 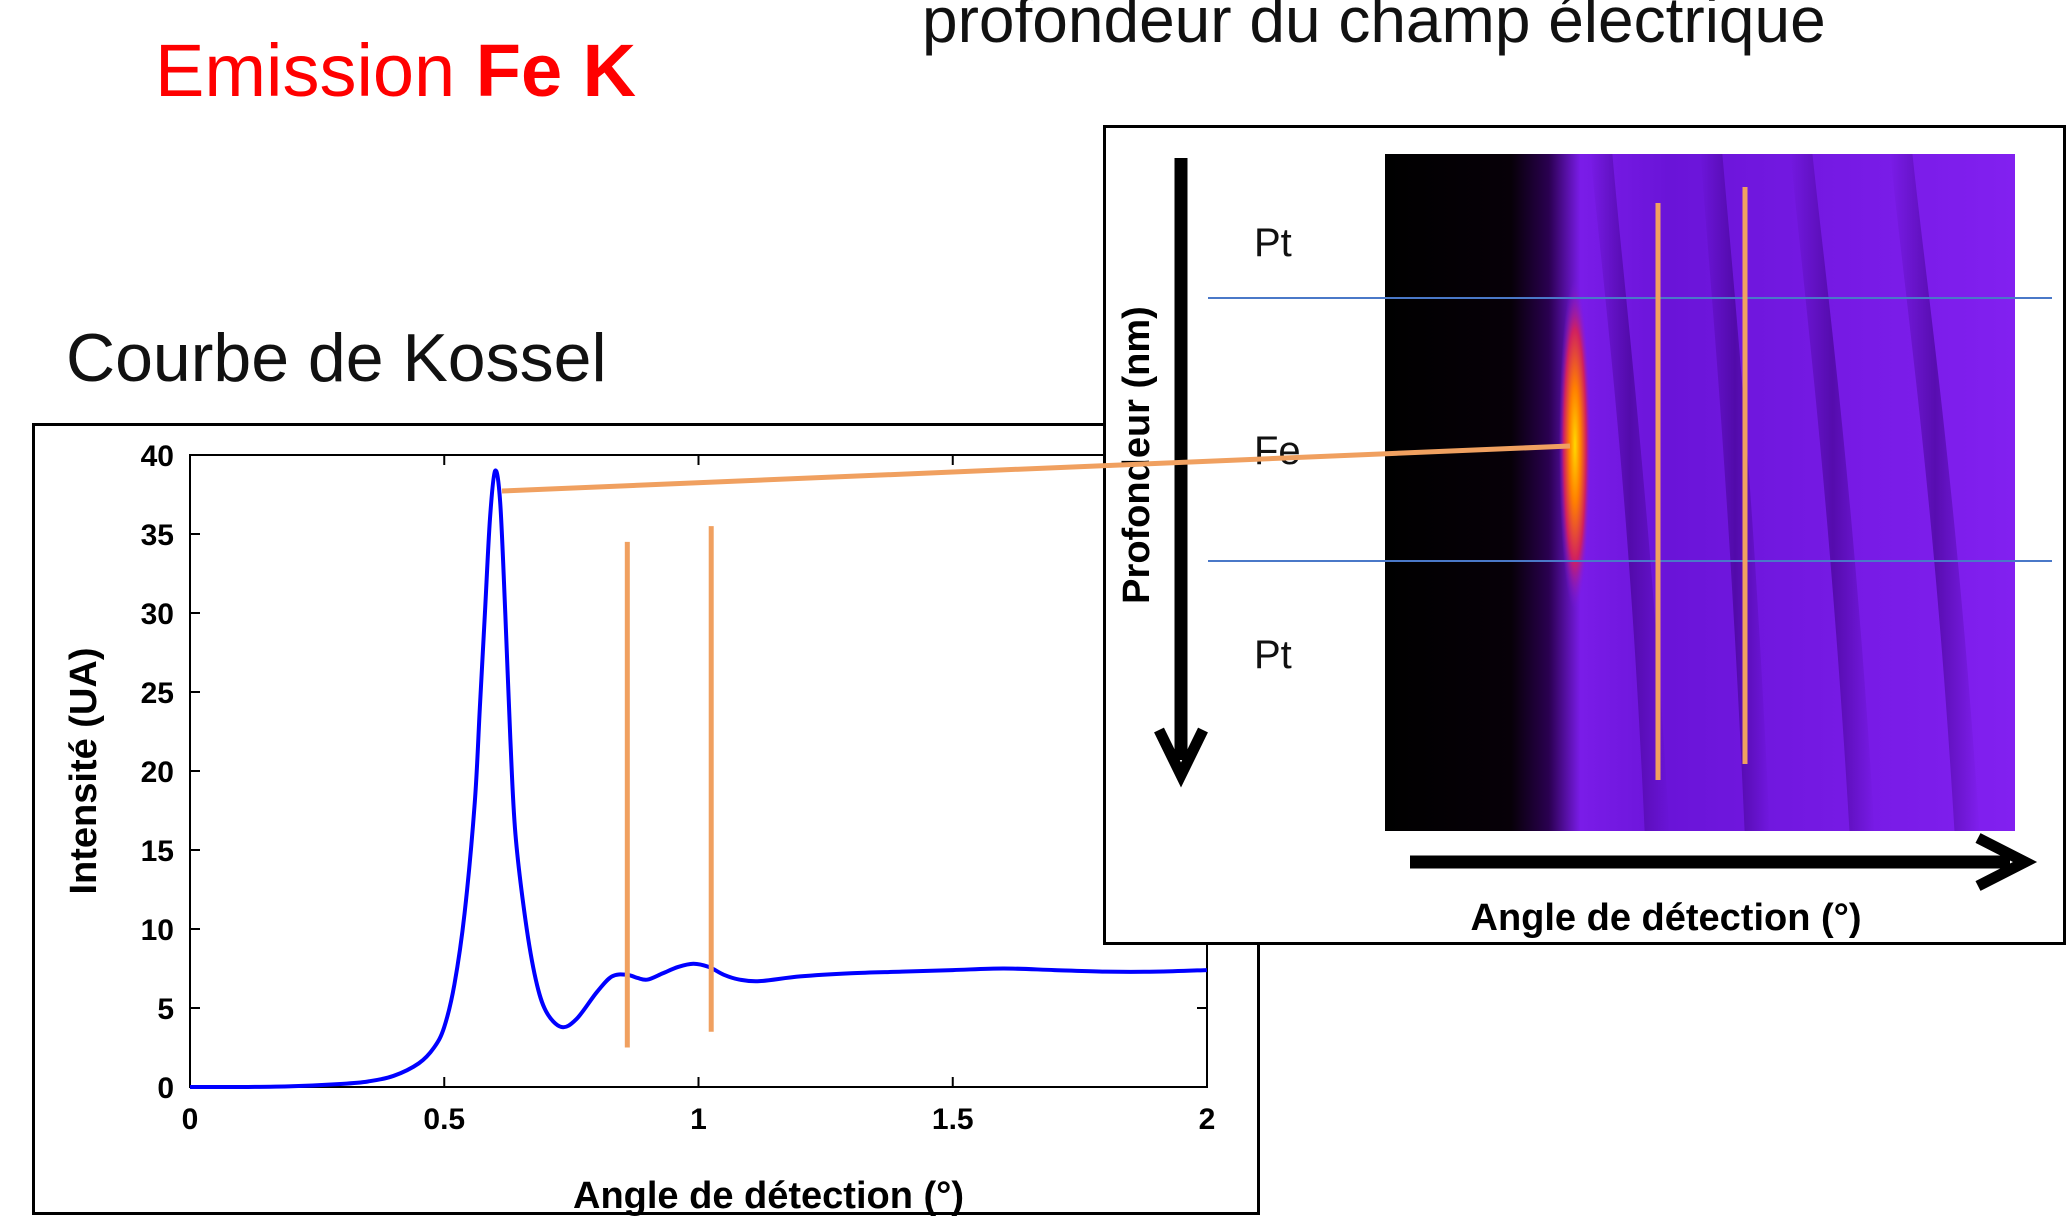 I want to click on angle-arrow, so click(x=1724, y=862).